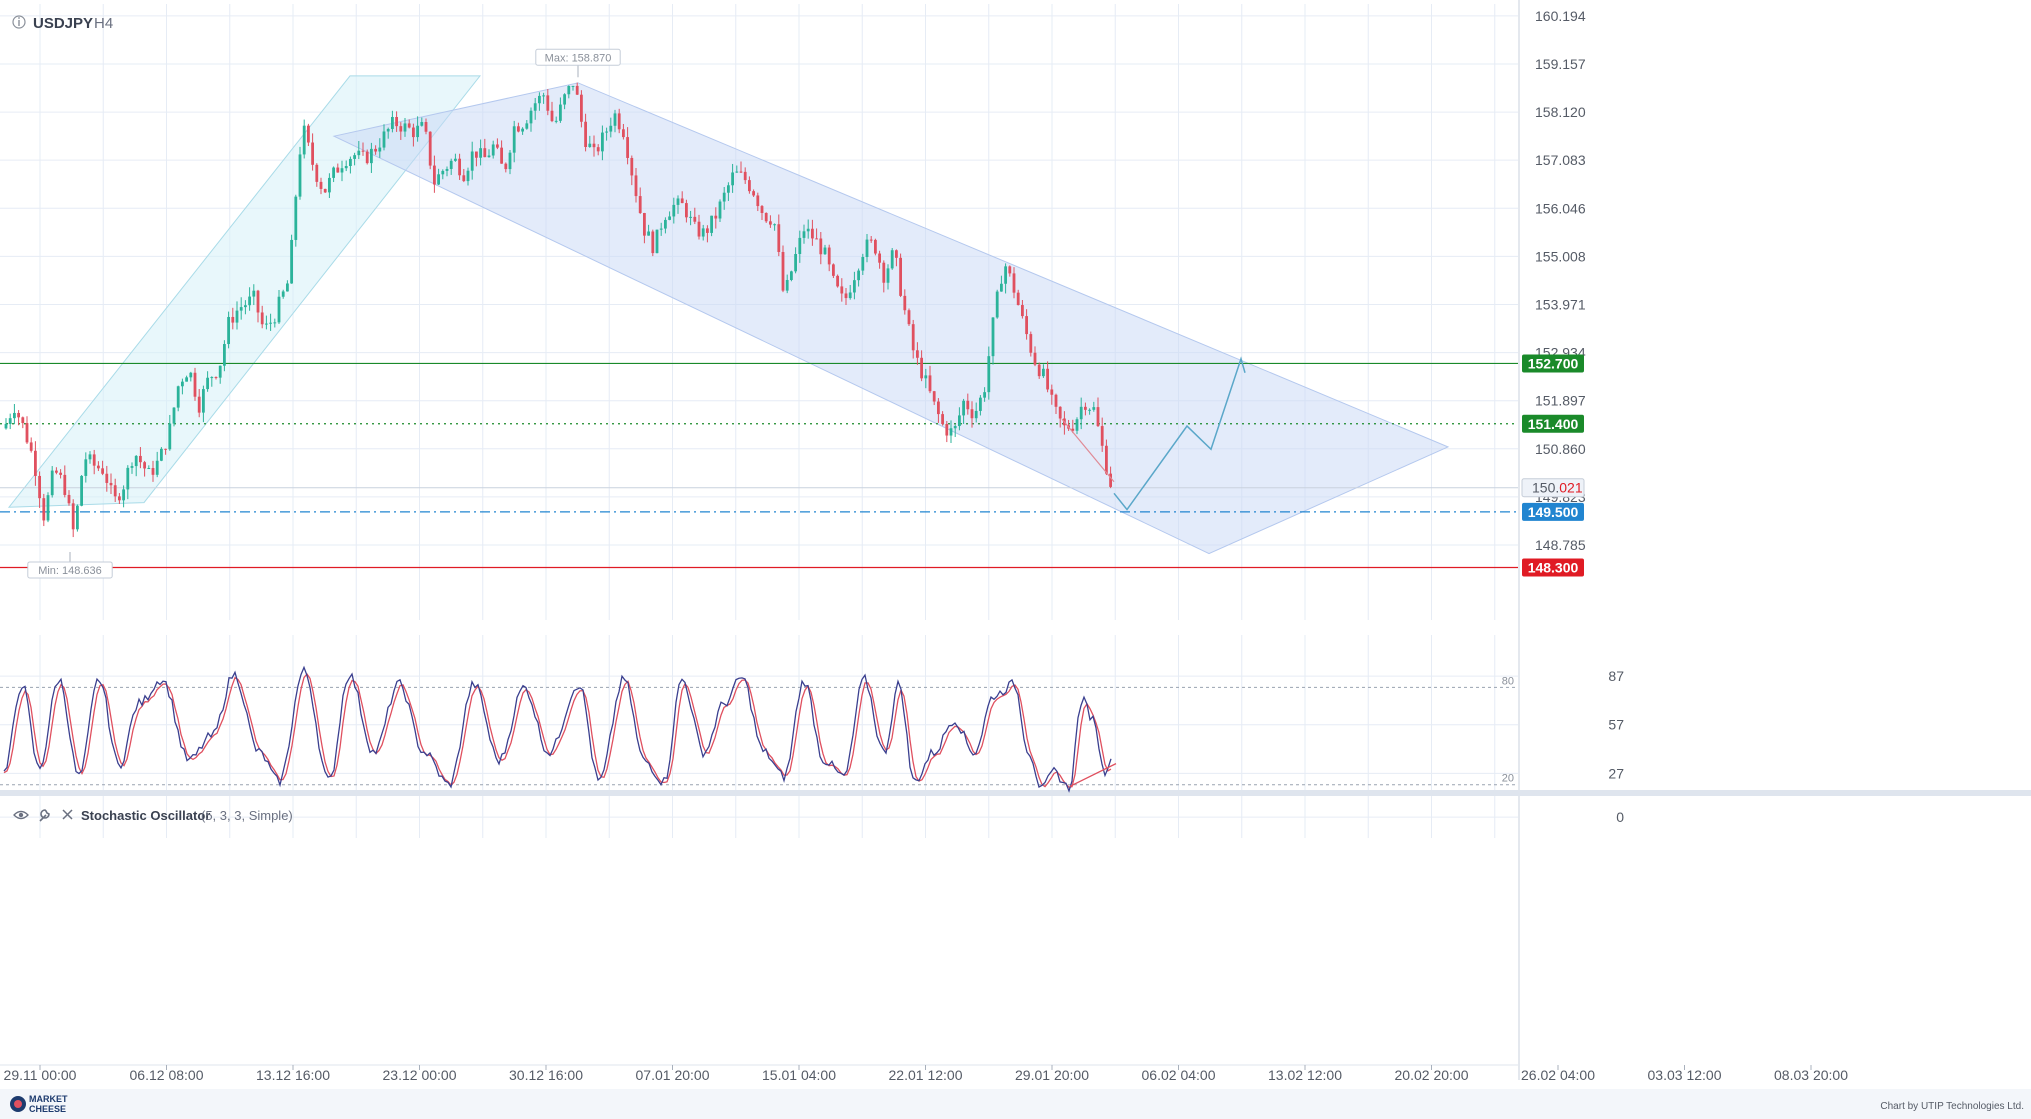  I want to click on stoch-tick-label: 87, so click(1616, 676).